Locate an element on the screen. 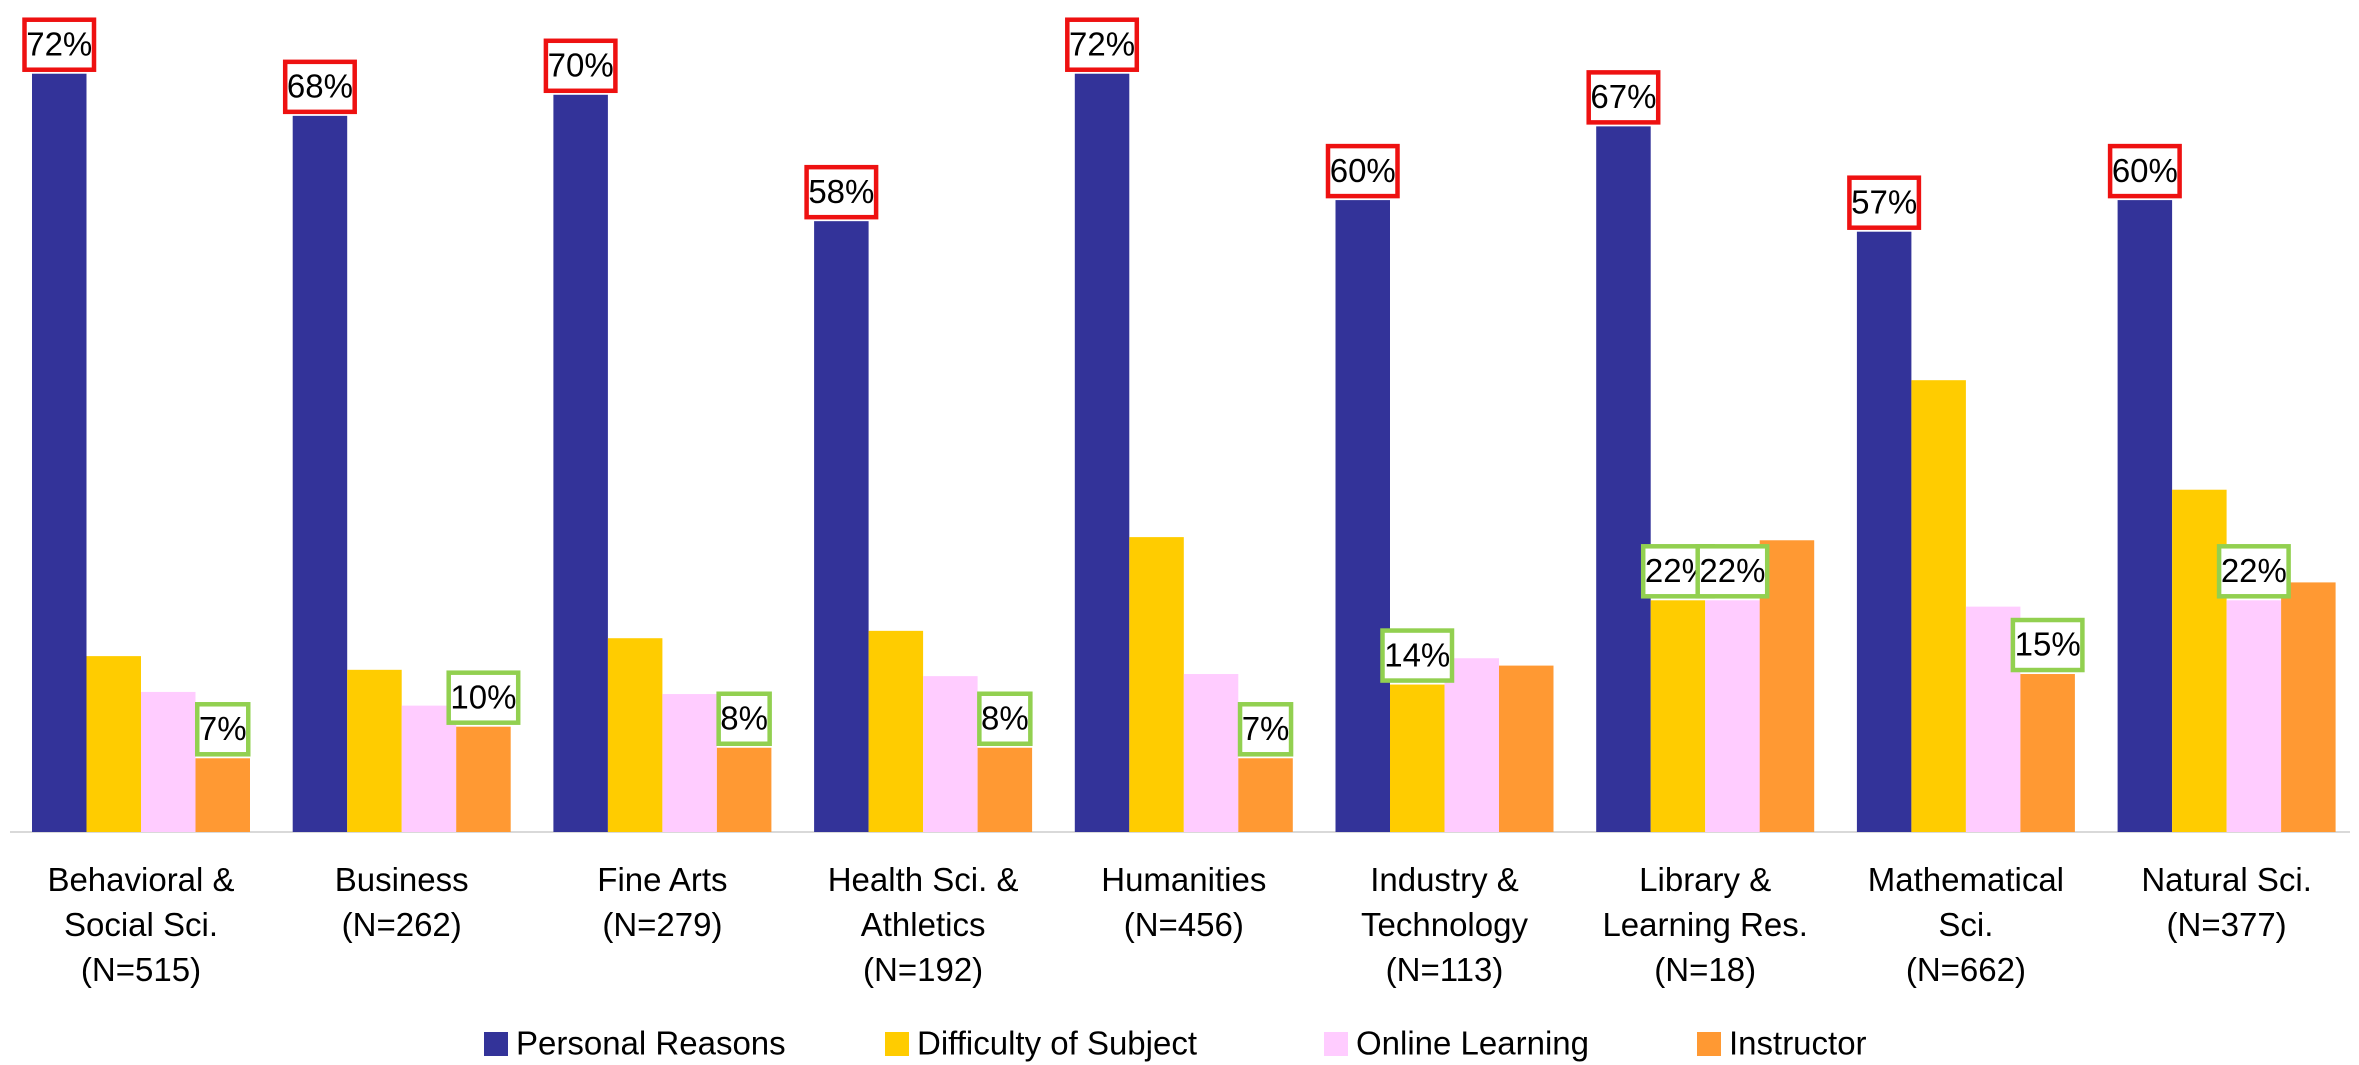  x-tick-label-line: Social Sci. is located at coordinates (141, 924).